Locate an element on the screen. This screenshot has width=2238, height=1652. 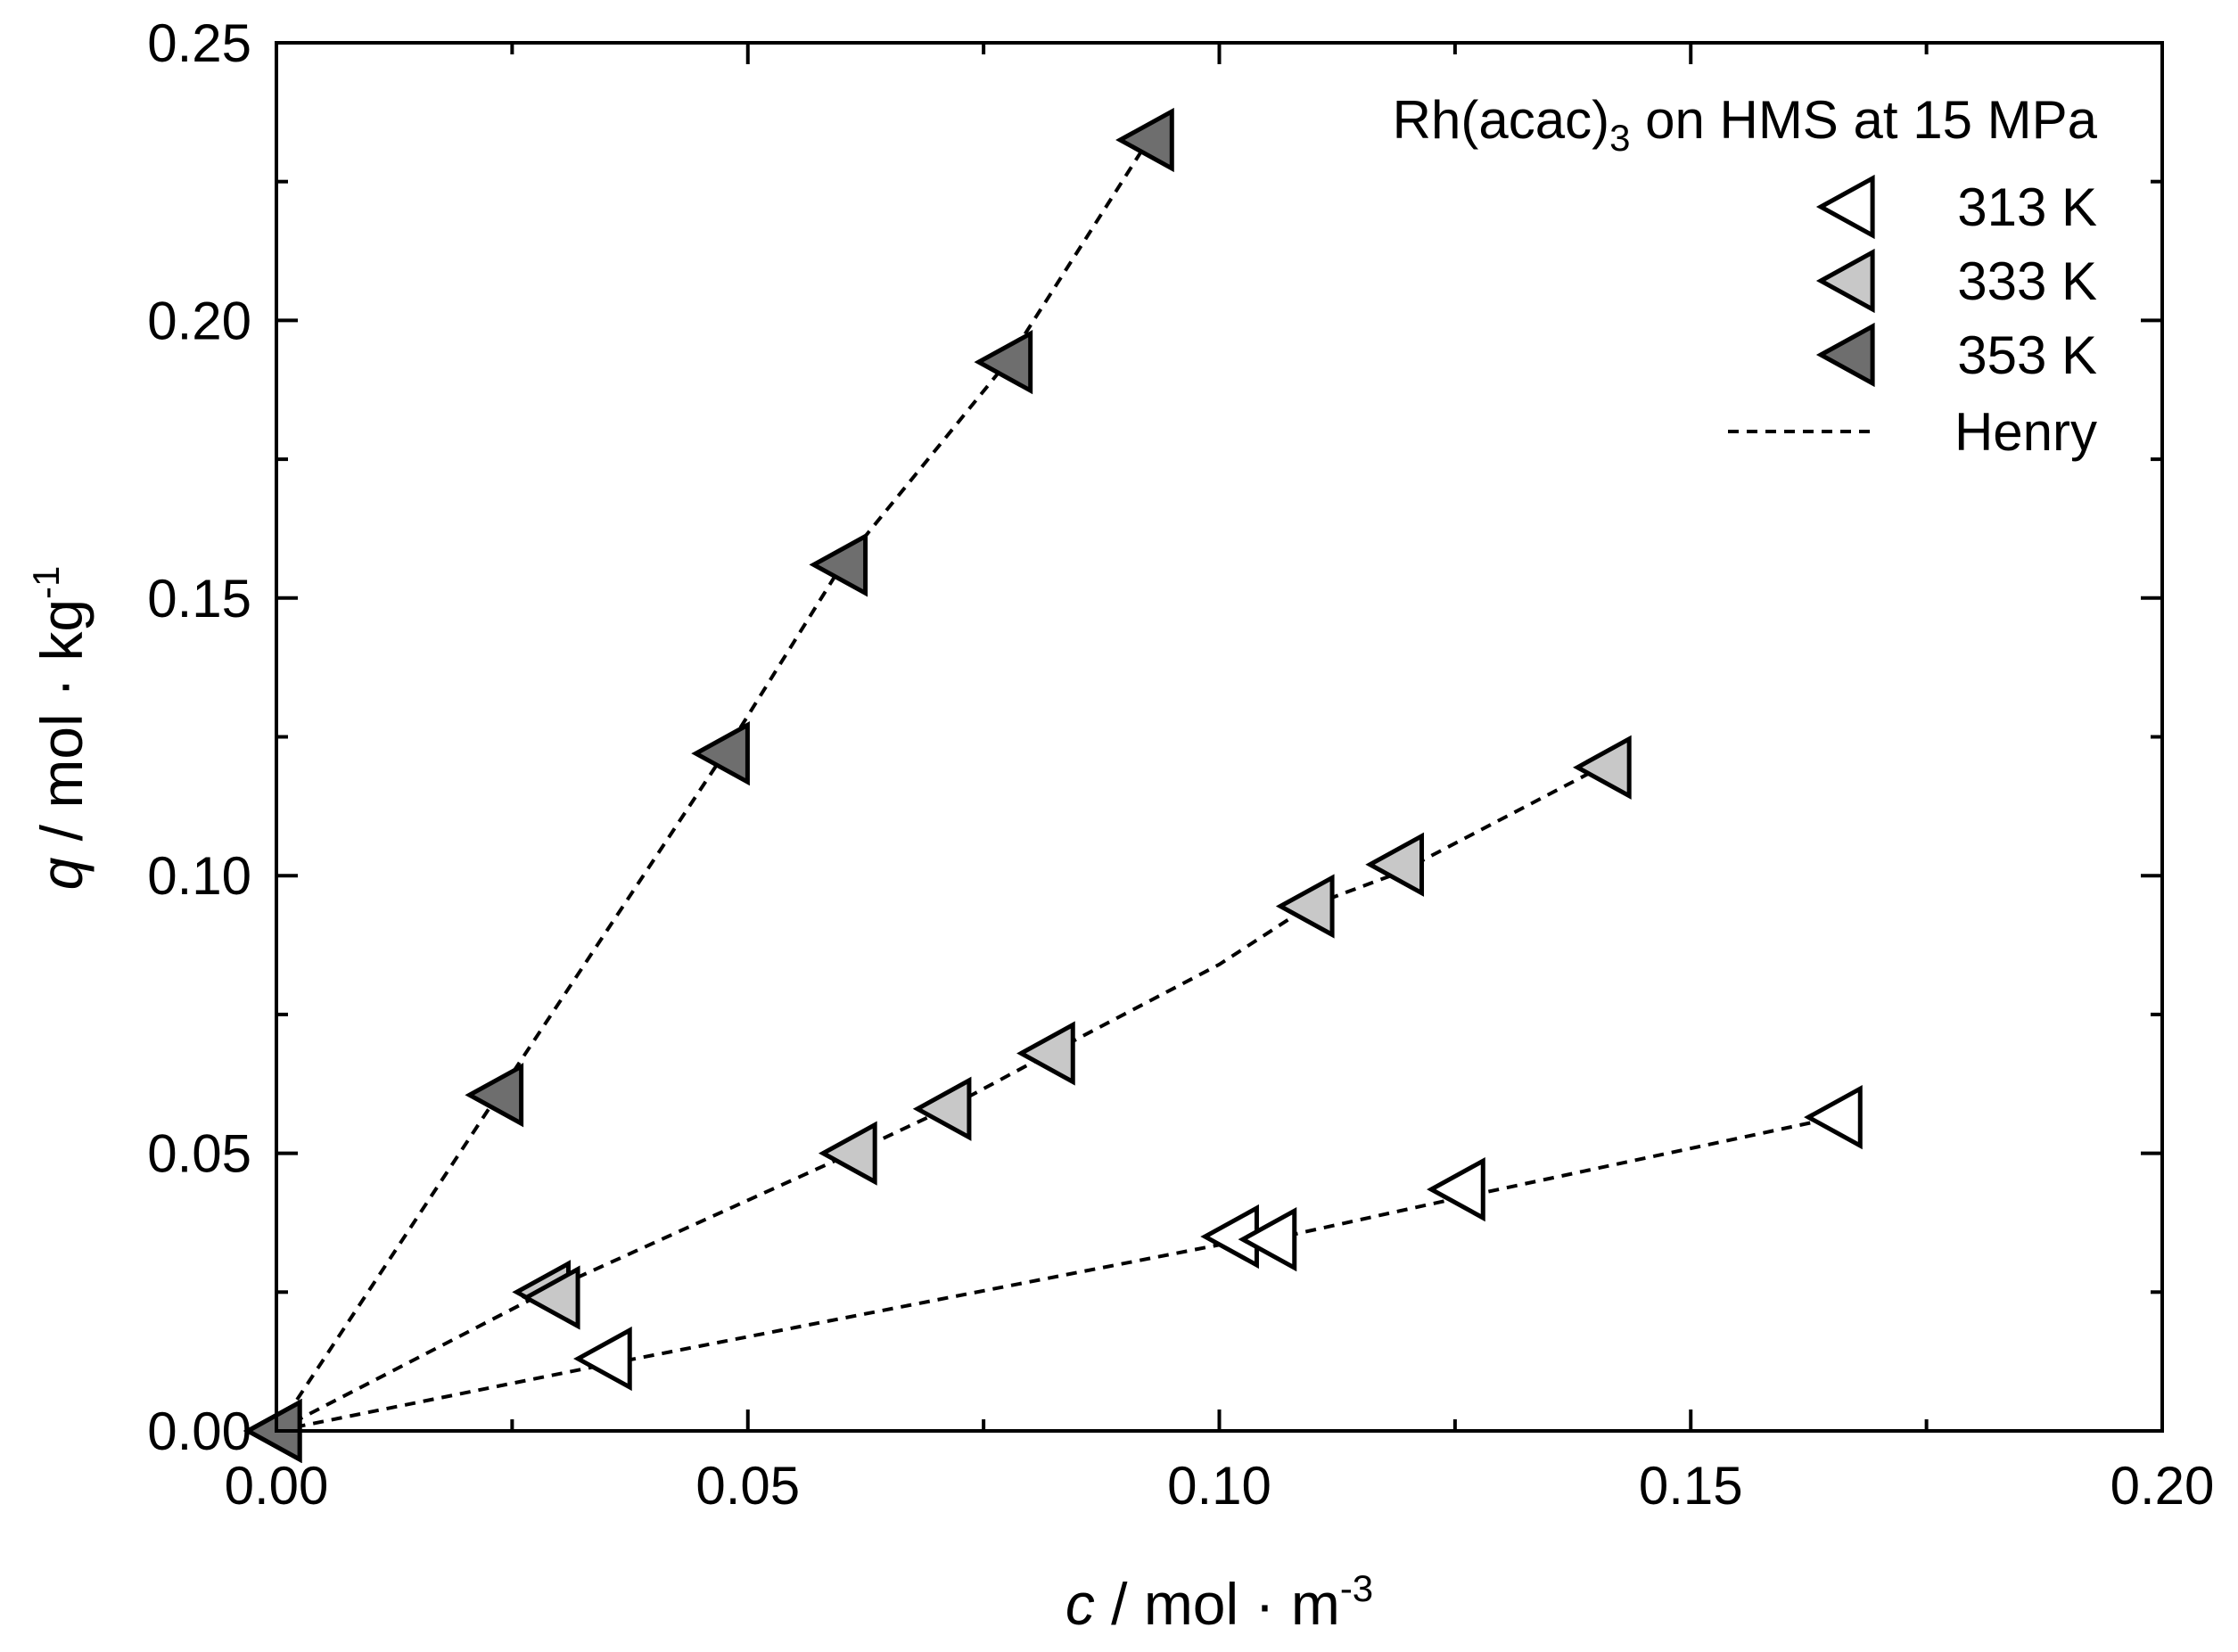
x-tick-label: 0.10 is located at coordinates (1219, 1486).